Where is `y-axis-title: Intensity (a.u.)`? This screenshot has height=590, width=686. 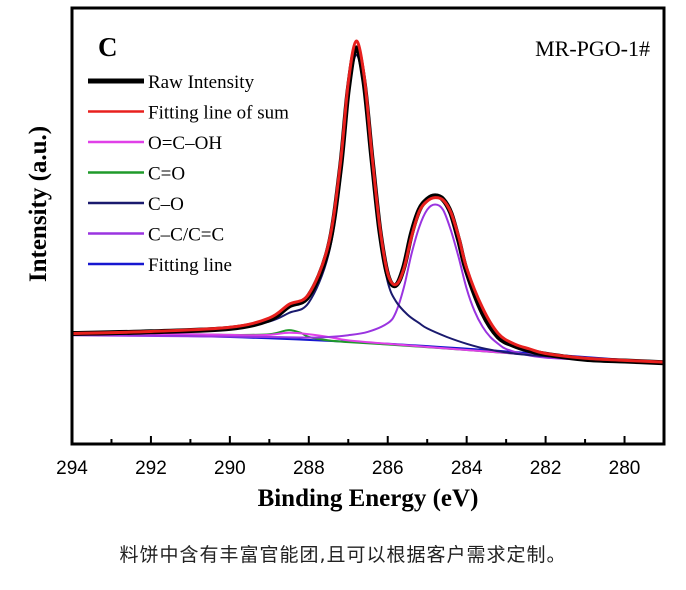
y-axis-title: Intensity (a.u.) is located at coordinates (38, 204).